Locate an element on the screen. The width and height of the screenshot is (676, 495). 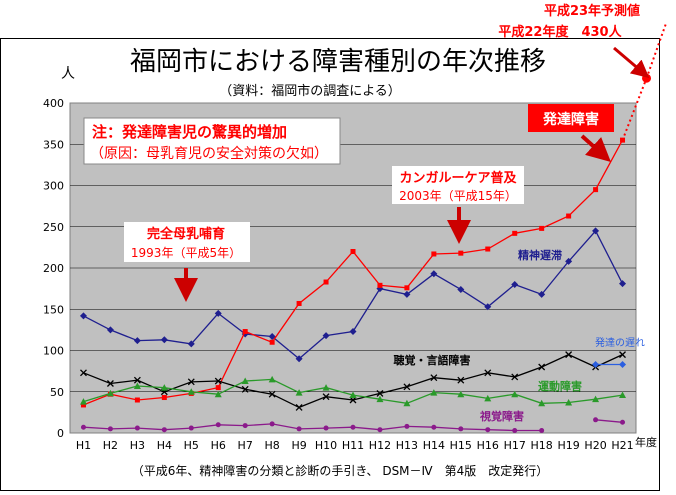
y-tick-label: 350 is located at coordinates (53, 144).